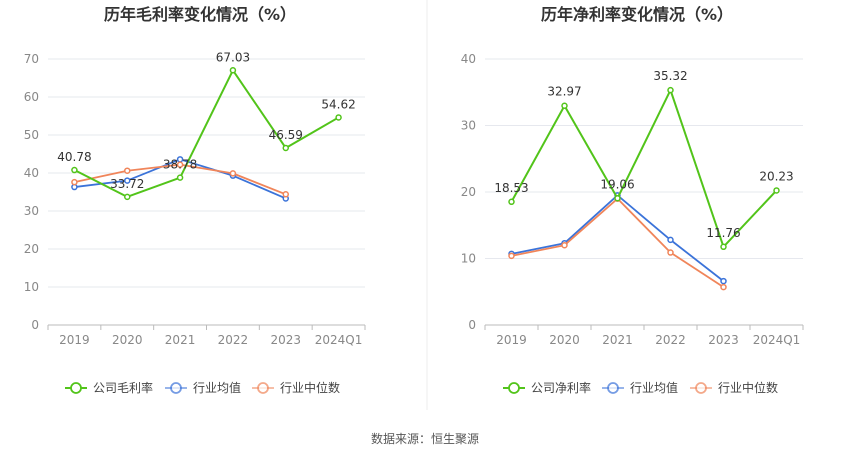  Describe the element at coordinates (776, 176) in the screenshot. I see `data-label: 20.23` at that location.